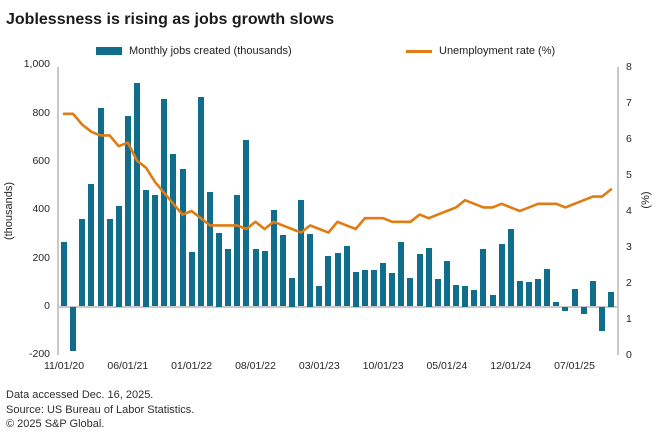  I want to click on legend-label-unemployment-rate: Unemployment rate (%), so click(497, 51).